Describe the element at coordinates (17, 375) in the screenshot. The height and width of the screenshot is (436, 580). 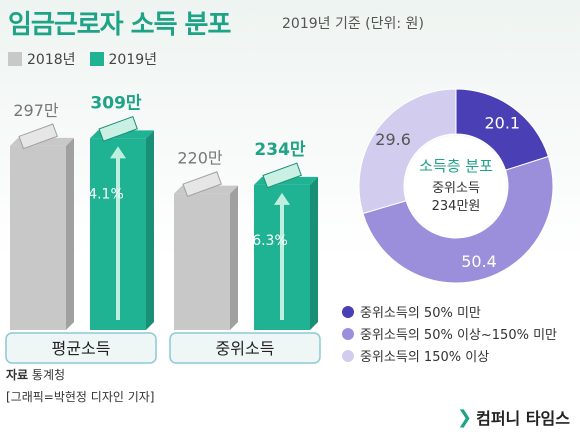
I see `source-label: 자료` at that location.